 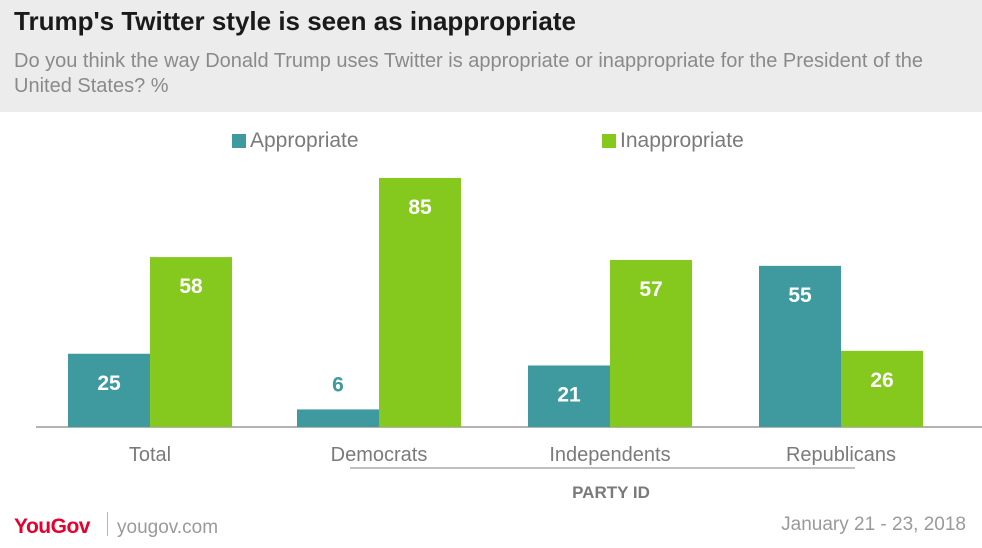 I want to click on footer-divider, so click(x=107, y=524).